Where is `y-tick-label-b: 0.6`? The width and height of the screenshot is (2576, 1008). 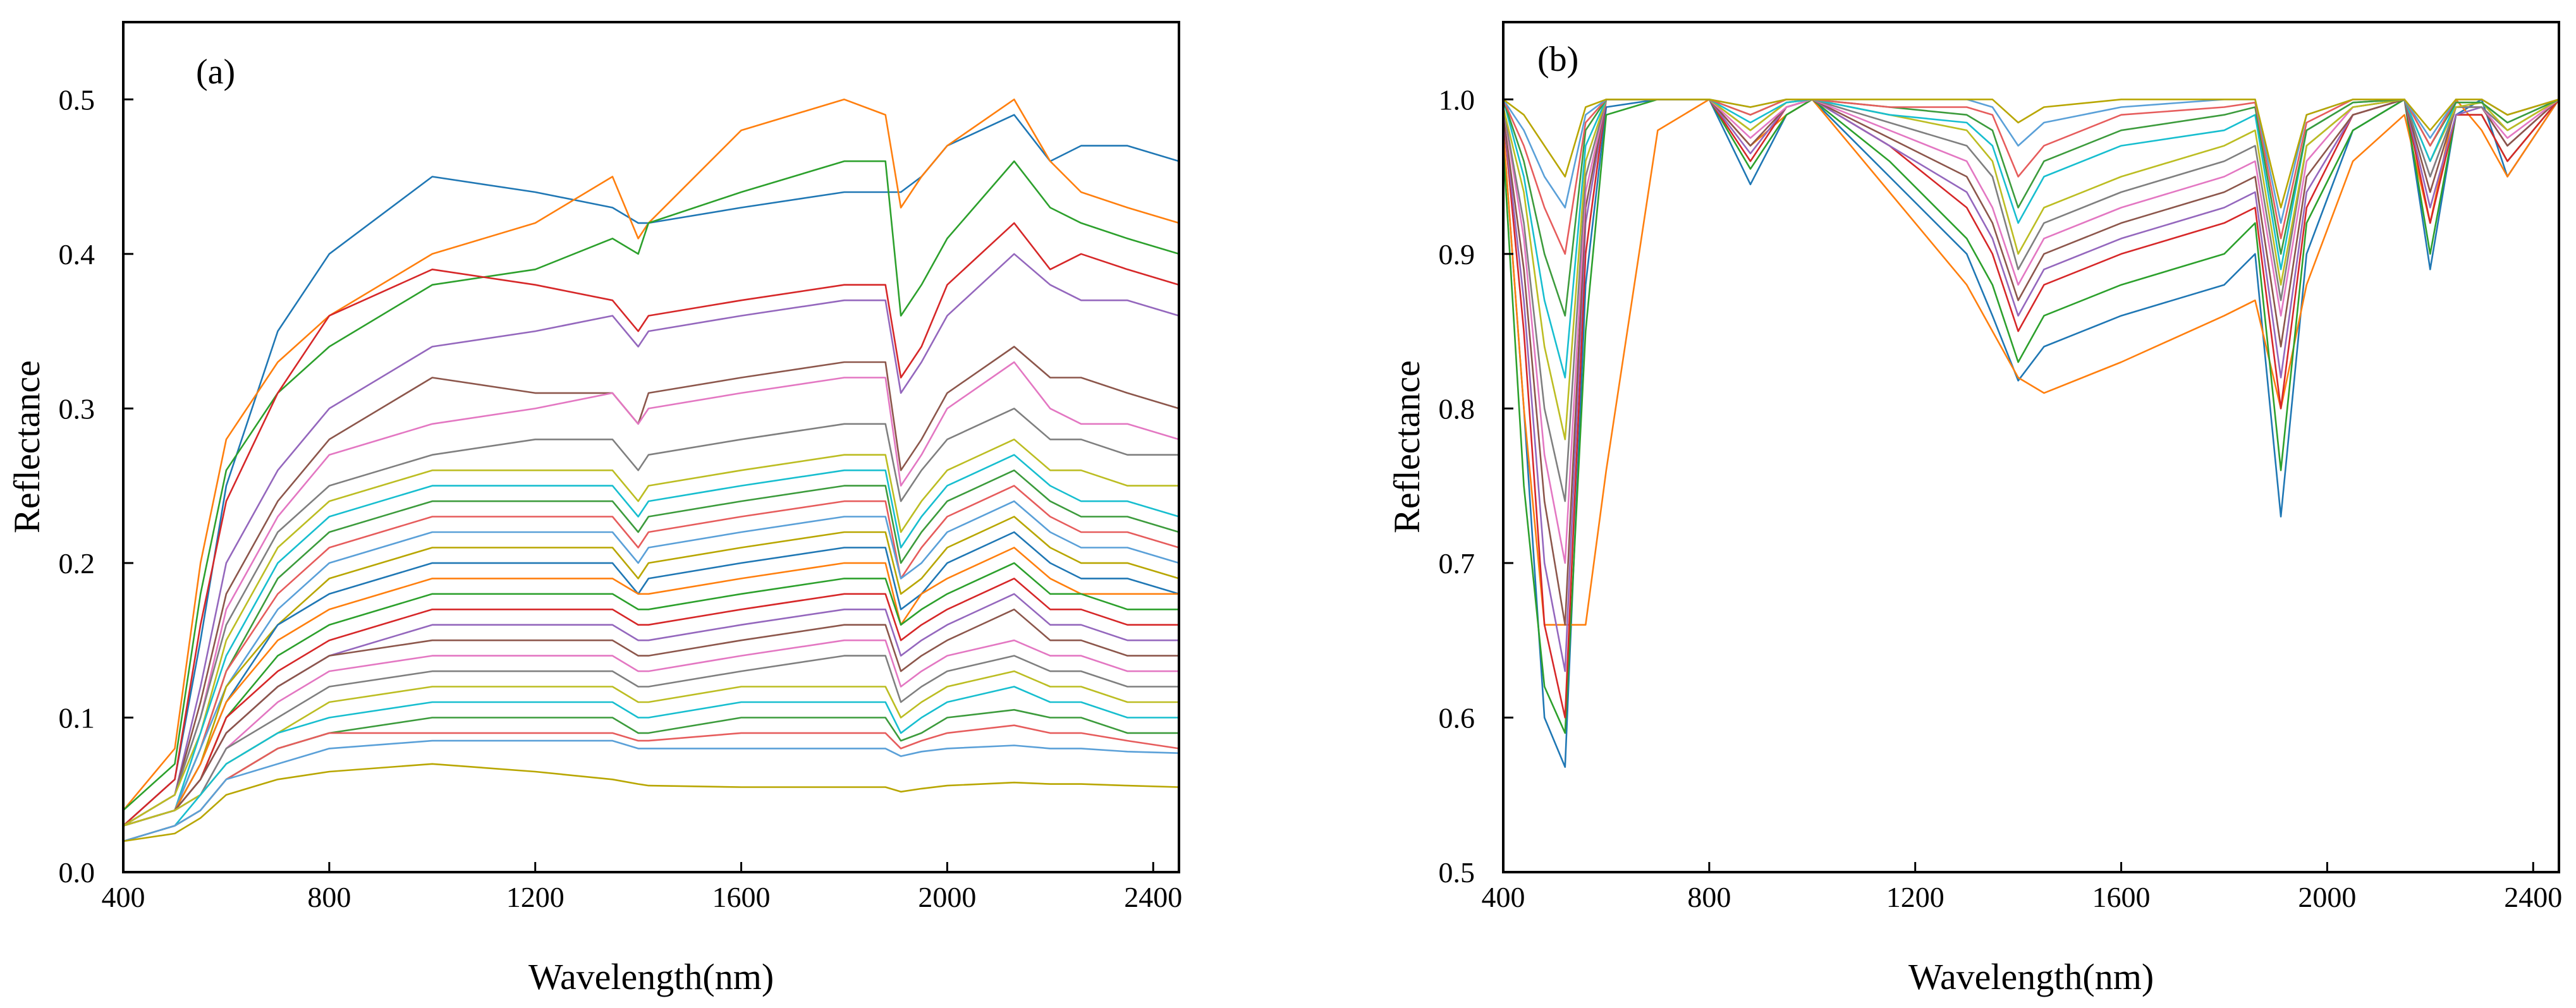
y-tick-label-b: 0.6 is located at coordinates (1457, 717).